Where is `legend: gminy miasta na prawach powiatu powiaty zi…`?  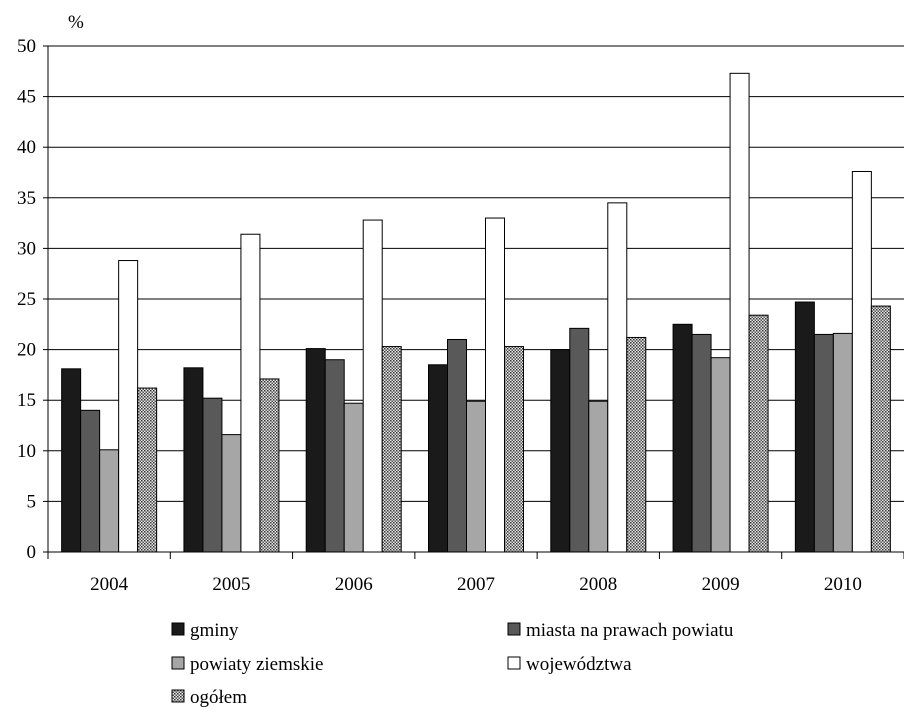
legend: gminy miasta na prawach powiatu powiaty zi… is located at coordinates (452, 664).